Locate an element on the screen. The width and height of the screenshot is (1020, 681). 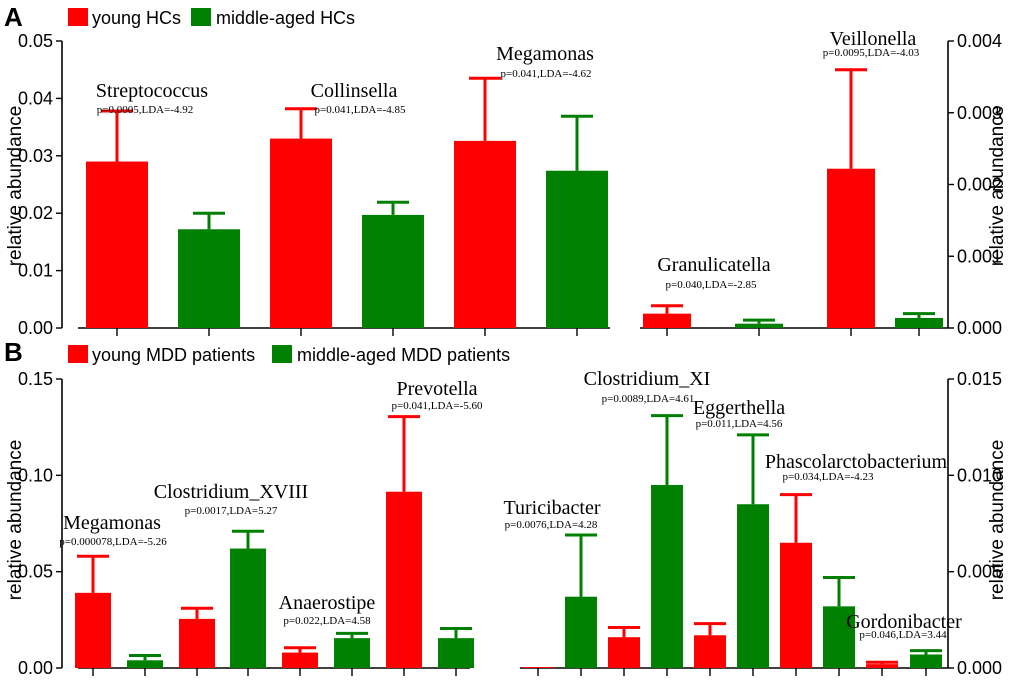
y-tick-label: 0.02 is located at coordinates (35, 213).